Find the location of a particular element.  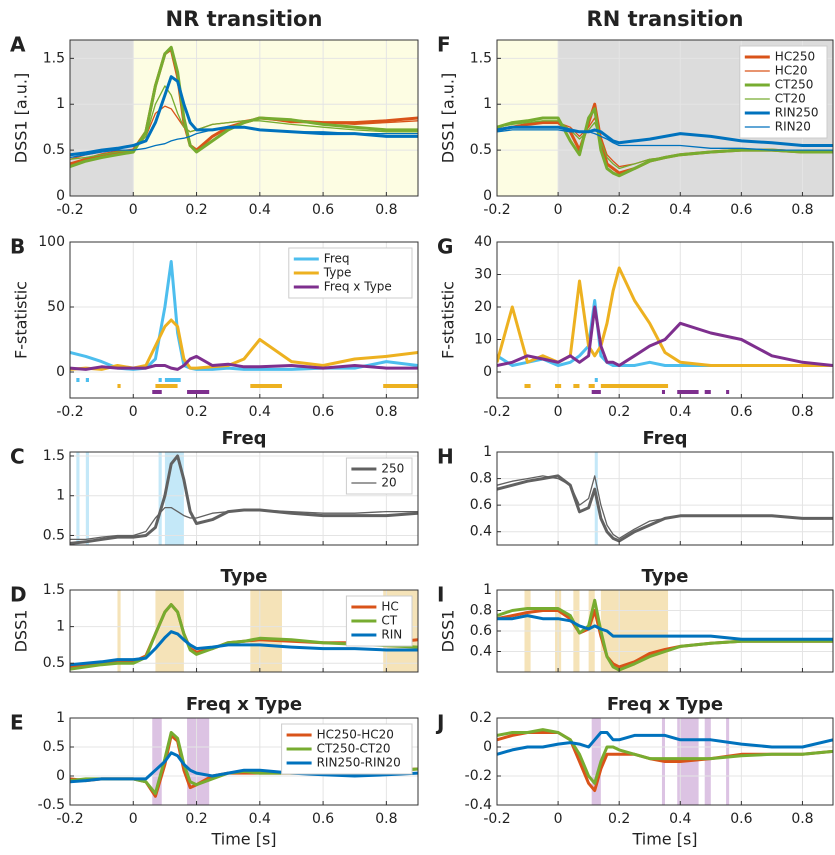

legend-label: Type is located at coordinates (337, 273).